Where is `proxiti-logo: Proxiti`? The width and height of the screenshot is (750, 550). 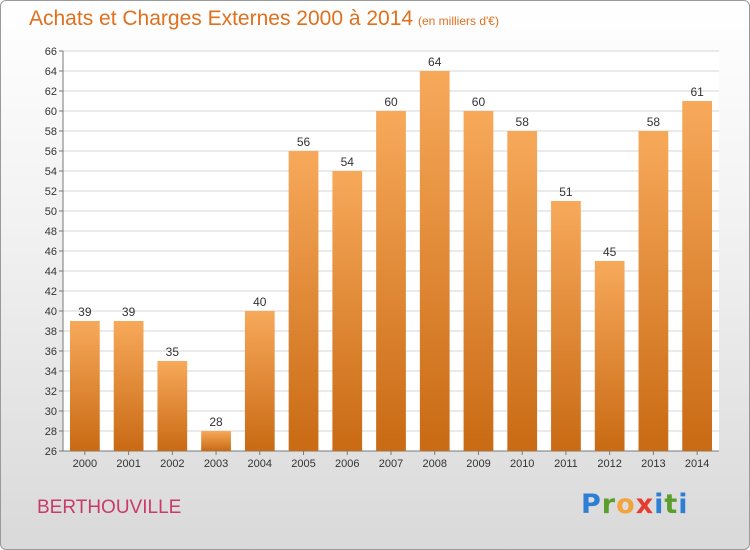 proxiti-logo: Proxiti is located at coordinates (635, 504).